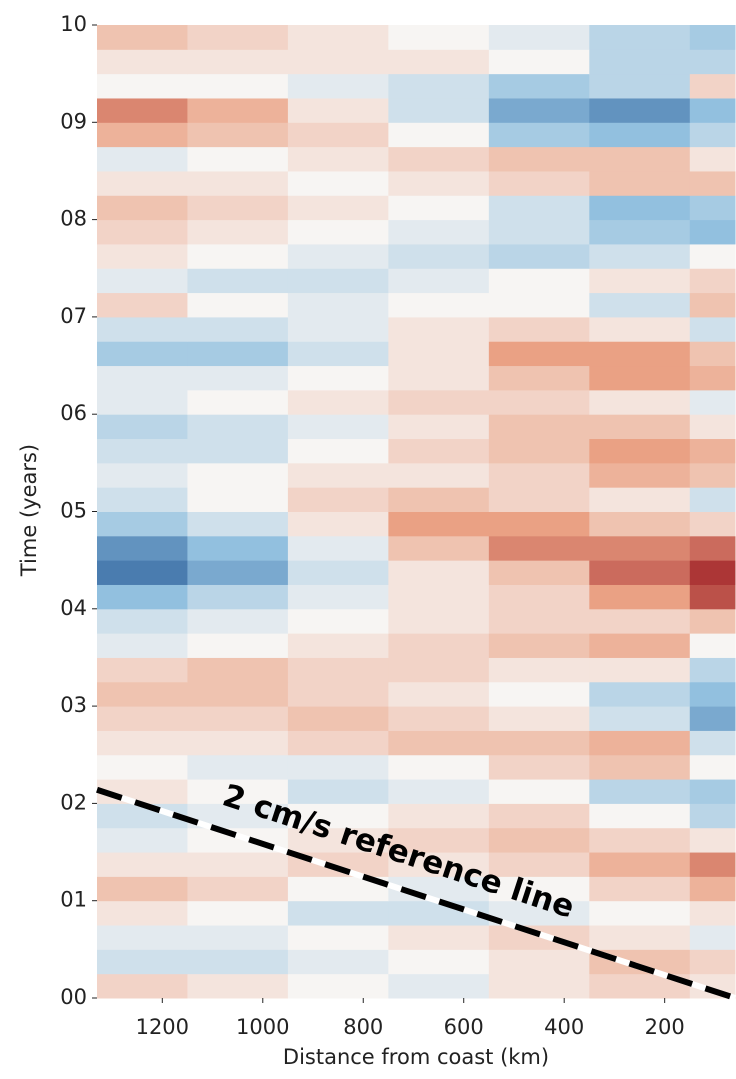 Image resolution: width=736 pixels, height=1079 pixels. I want to click on y-axis-label: Time (years), so click(29, 510).